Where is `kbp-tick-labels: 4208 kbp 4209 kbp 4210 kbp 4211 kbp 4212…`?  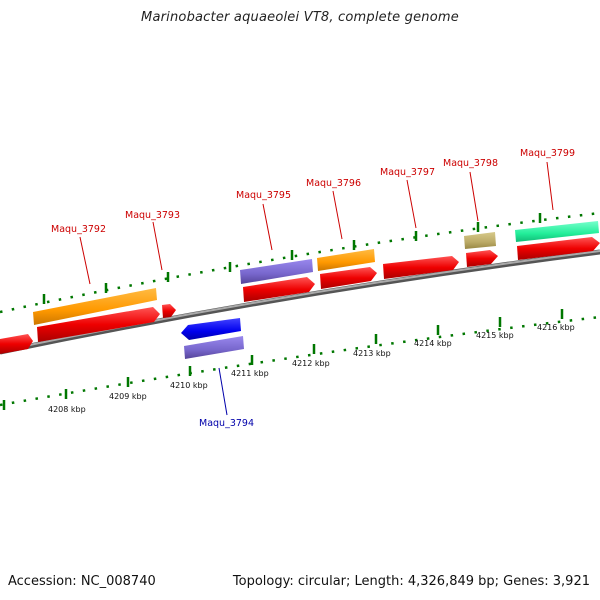 kbp-tick-labels: 4208 kbp 4209 kbp 4210 kbp 4211 kbp 4212… is located at coordinates (311, 368).